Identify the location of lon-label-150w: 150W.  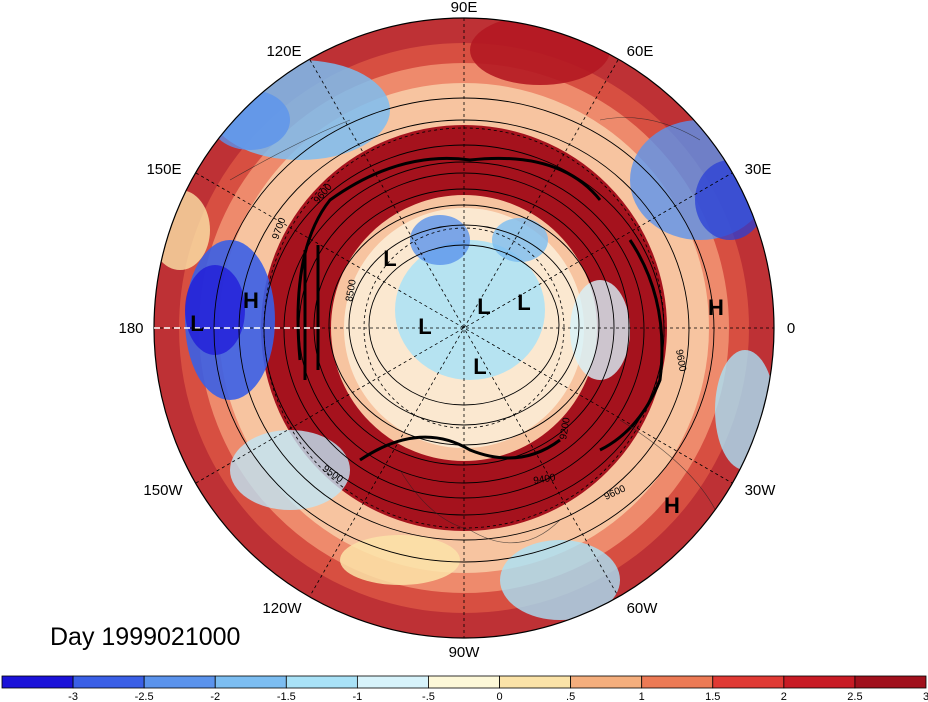
(163, 490).